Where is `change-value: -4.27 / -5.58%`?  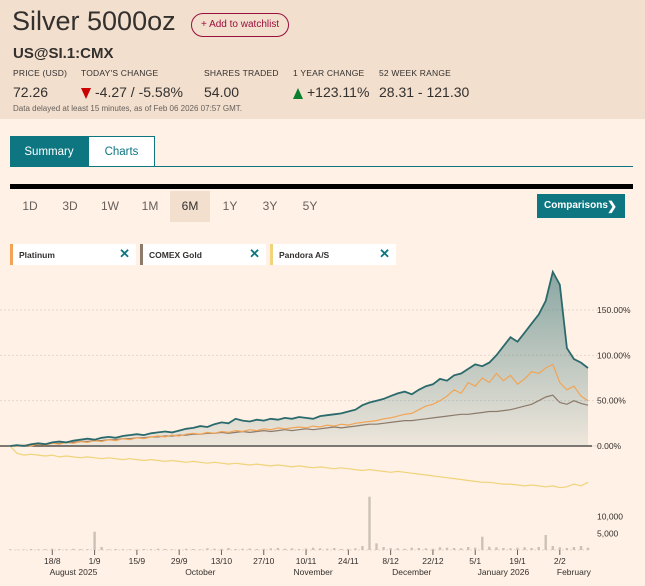 change-value: -4.27 / -5.58% is located at coordinates (139, 92).